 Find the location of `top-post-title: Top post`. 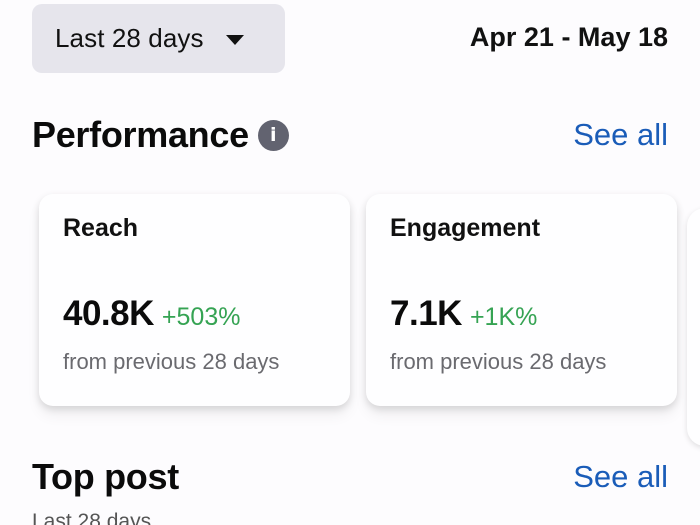

top-post-title: Top post is located at coordinates (105, 476).